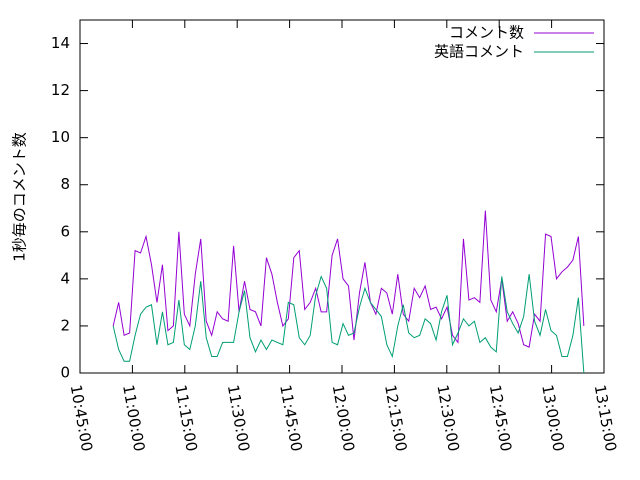  Describe the element at coordinates (20, 197) in the screenshot. I see `y-axis-label: 1秒毎のコメント数` at that location.